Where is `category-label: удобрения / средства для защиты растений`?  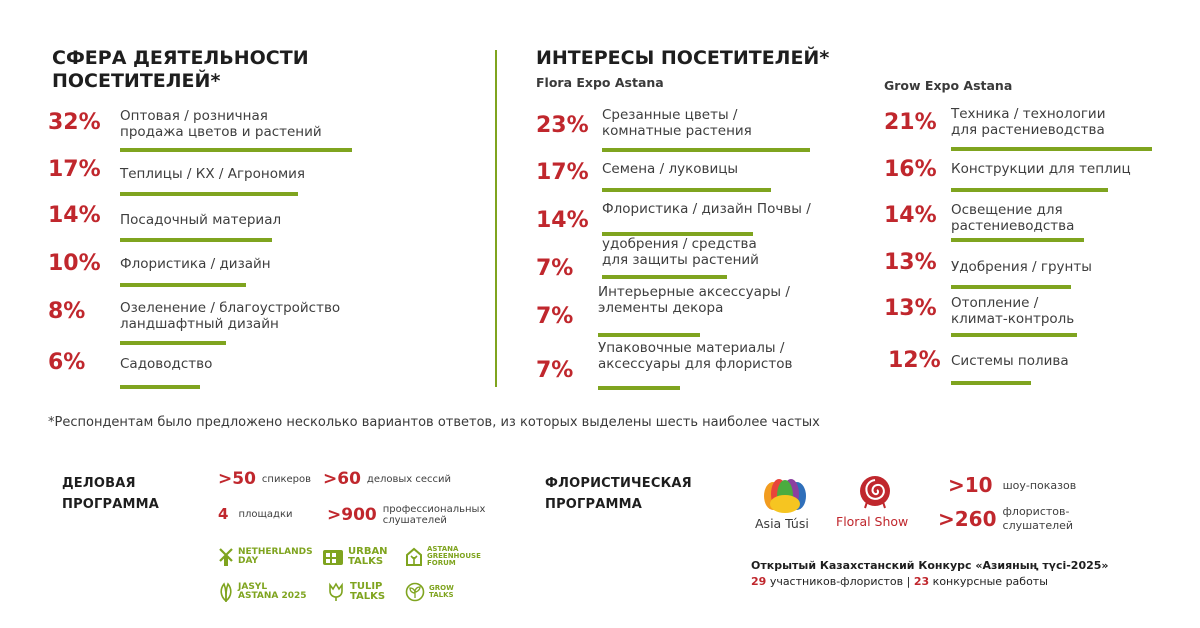
category-label: удобрения / средства для защиты растений is located at coordinates (680, 252).